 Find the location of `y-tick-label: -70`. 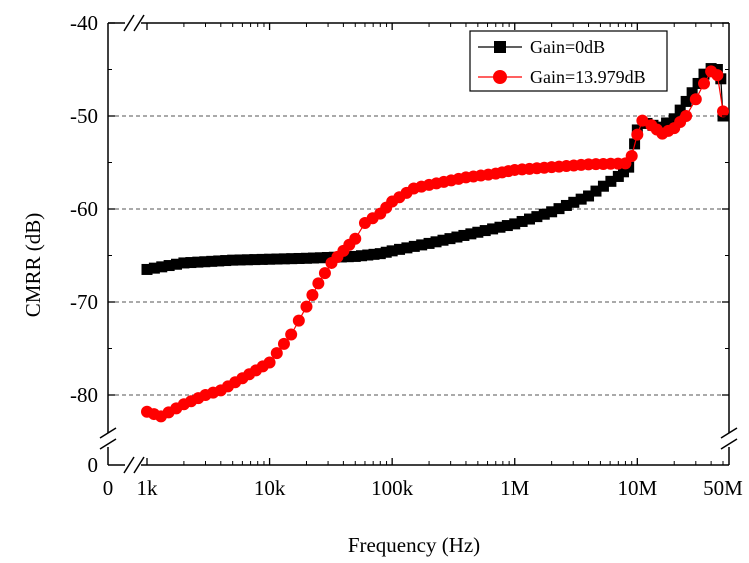

y-tick-label: -70 is located at coordinates (84, 302).